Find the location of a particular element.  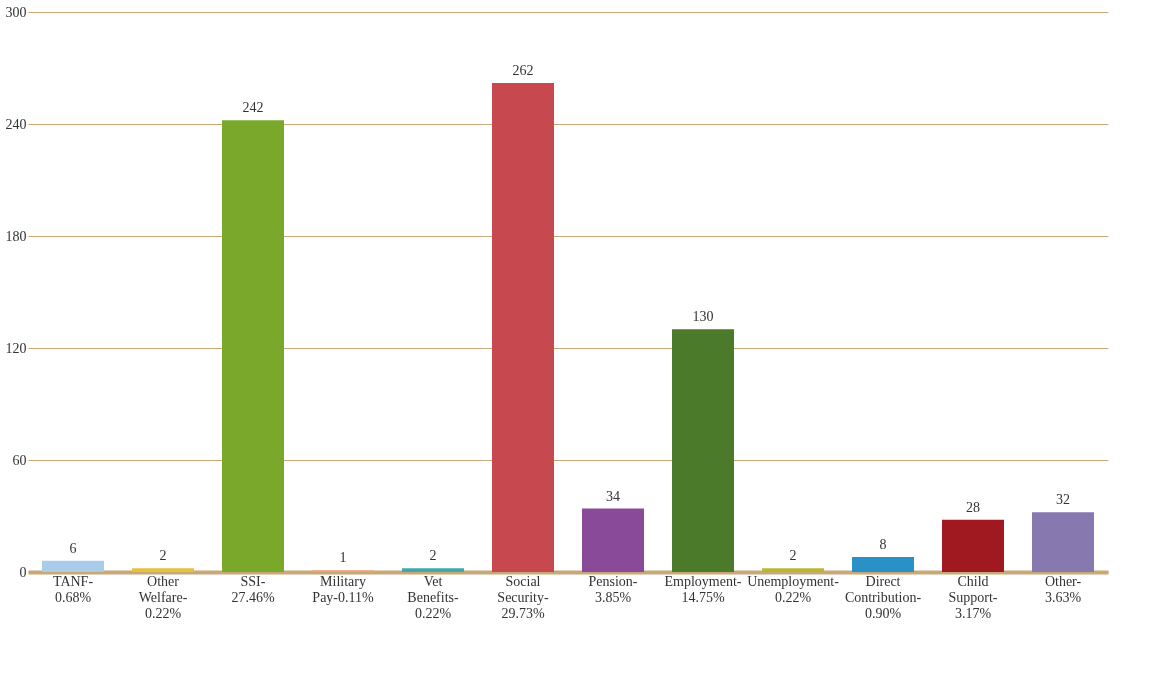

x-tick-label: Other Welfare-0.22% is located at coordinates (163, 597).